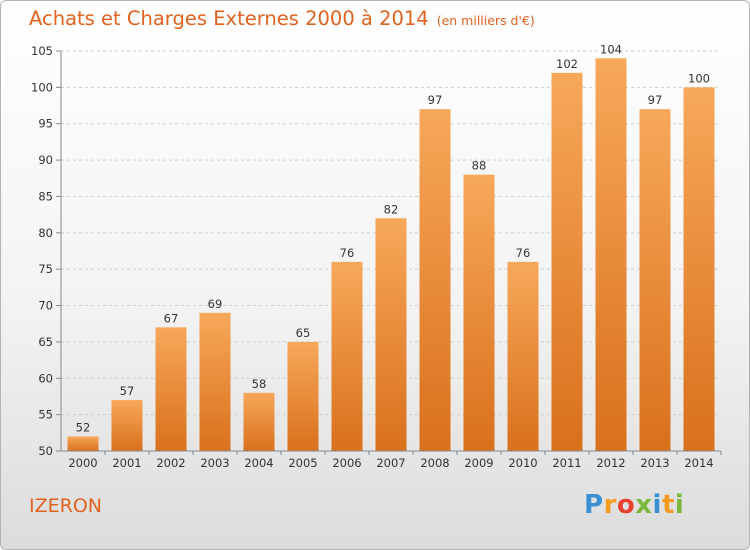  I want to click on y-tick-label: 75, so click(45, 269).